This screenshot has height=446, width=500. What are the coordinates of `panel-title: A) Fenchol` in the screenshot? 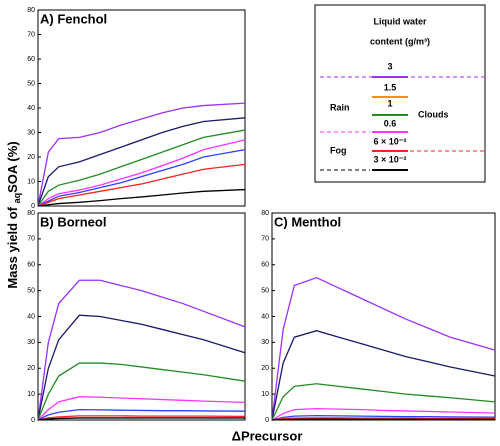 It's located at (73, 18).